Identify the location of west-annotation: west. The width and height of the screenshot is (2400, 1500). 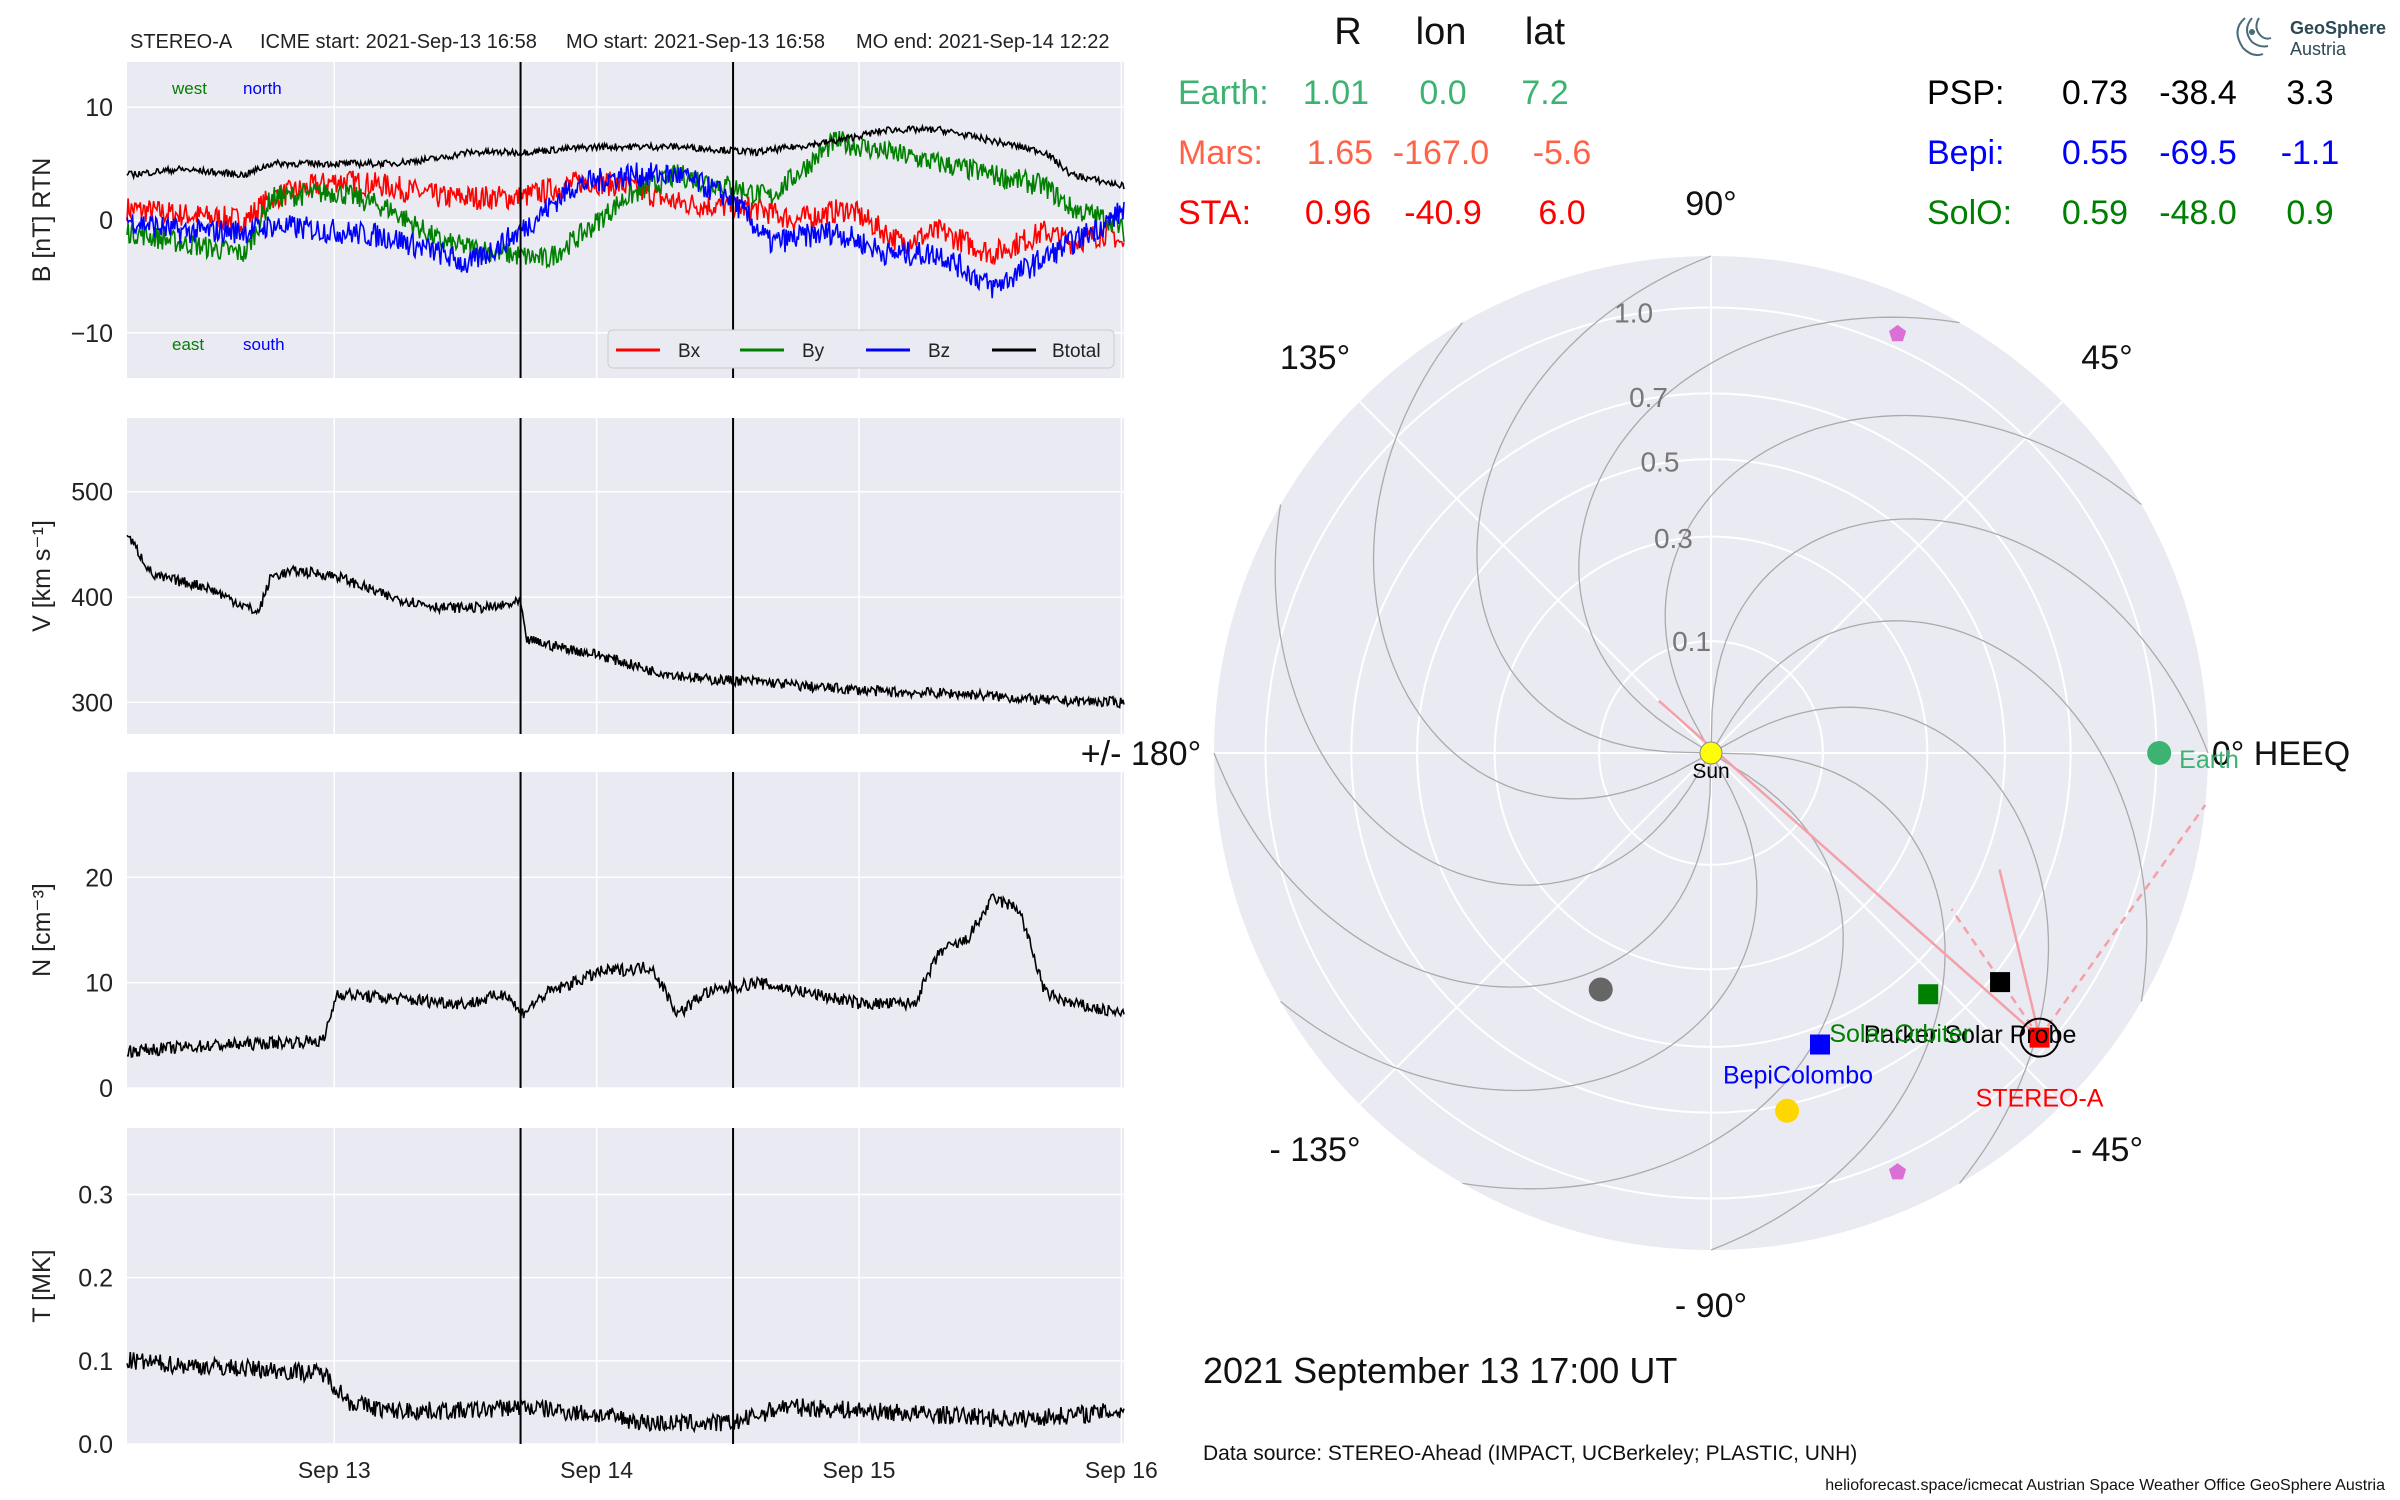
(189, 88).